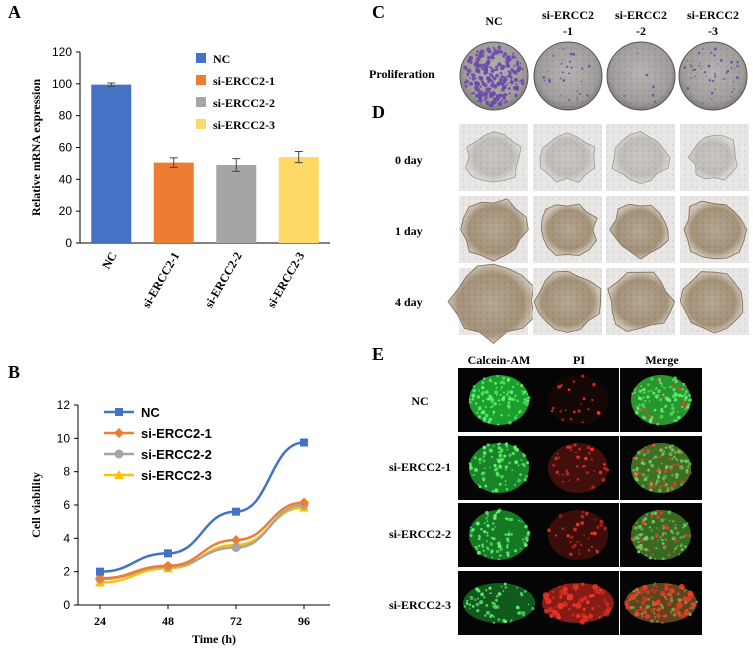  I want to click on b-y-tick-label-6: 12, so click(64, 405).